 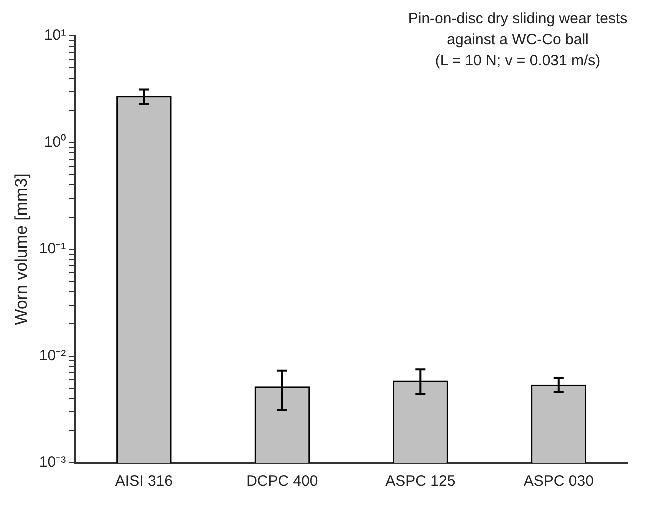 What do you see at coordinates (21, 250) in the screenshot?
I see `y-axis-title: Worn volume [mm3]` at bounding box center [21, 250].